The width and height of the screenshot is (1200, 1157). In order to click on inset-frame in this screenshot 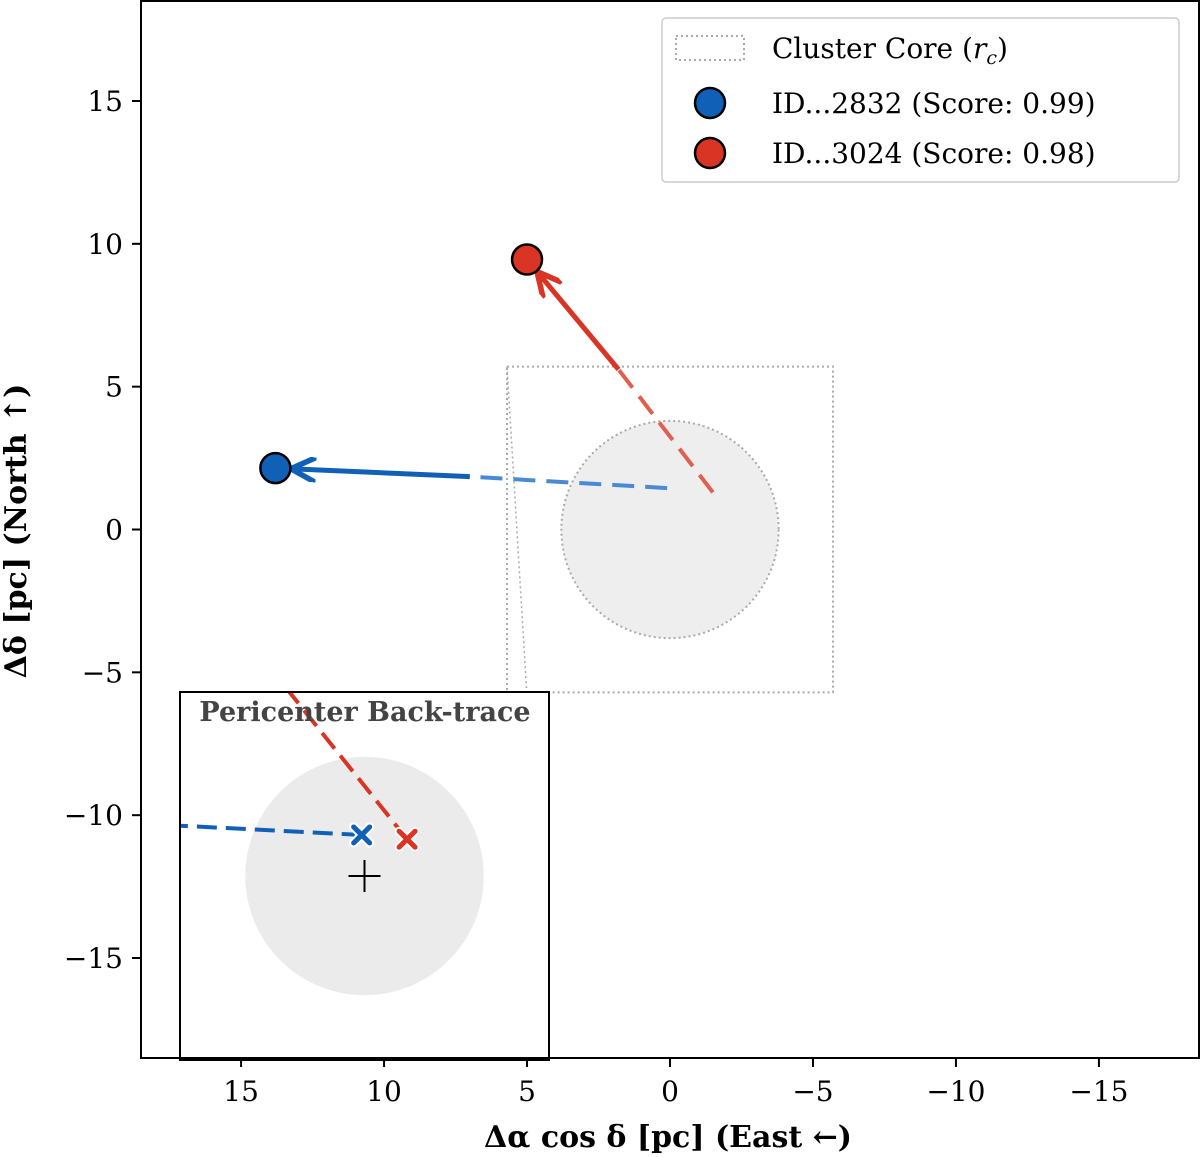, I will do `click(364, 876)`.